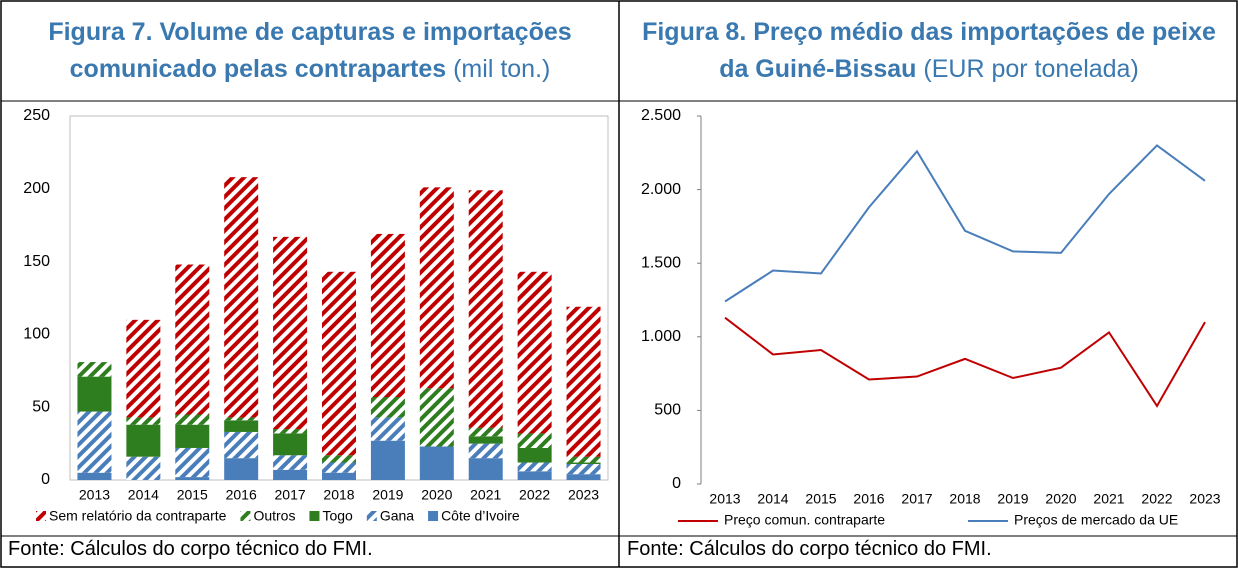 The height and width of the screenshot is (568, 1238). I want to click on legend-label: Preços de mercado da UE, so click(1096, 520).